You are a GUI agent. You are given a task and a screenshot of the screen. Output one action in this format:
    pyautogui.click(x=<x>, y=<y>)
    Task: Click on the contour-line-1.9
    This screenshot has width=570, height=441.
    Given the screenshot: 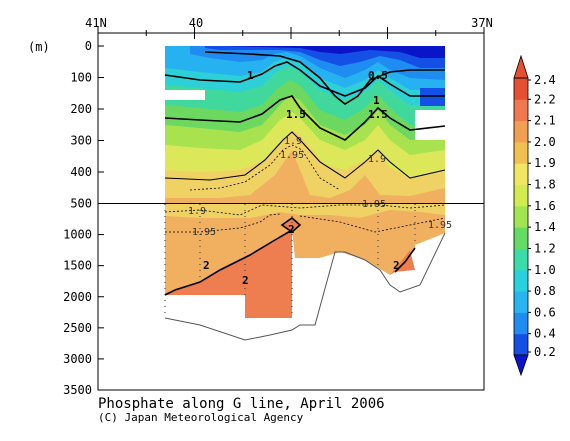 What is the action you would take?
    pyautogui.click(x=305, y=156)
    